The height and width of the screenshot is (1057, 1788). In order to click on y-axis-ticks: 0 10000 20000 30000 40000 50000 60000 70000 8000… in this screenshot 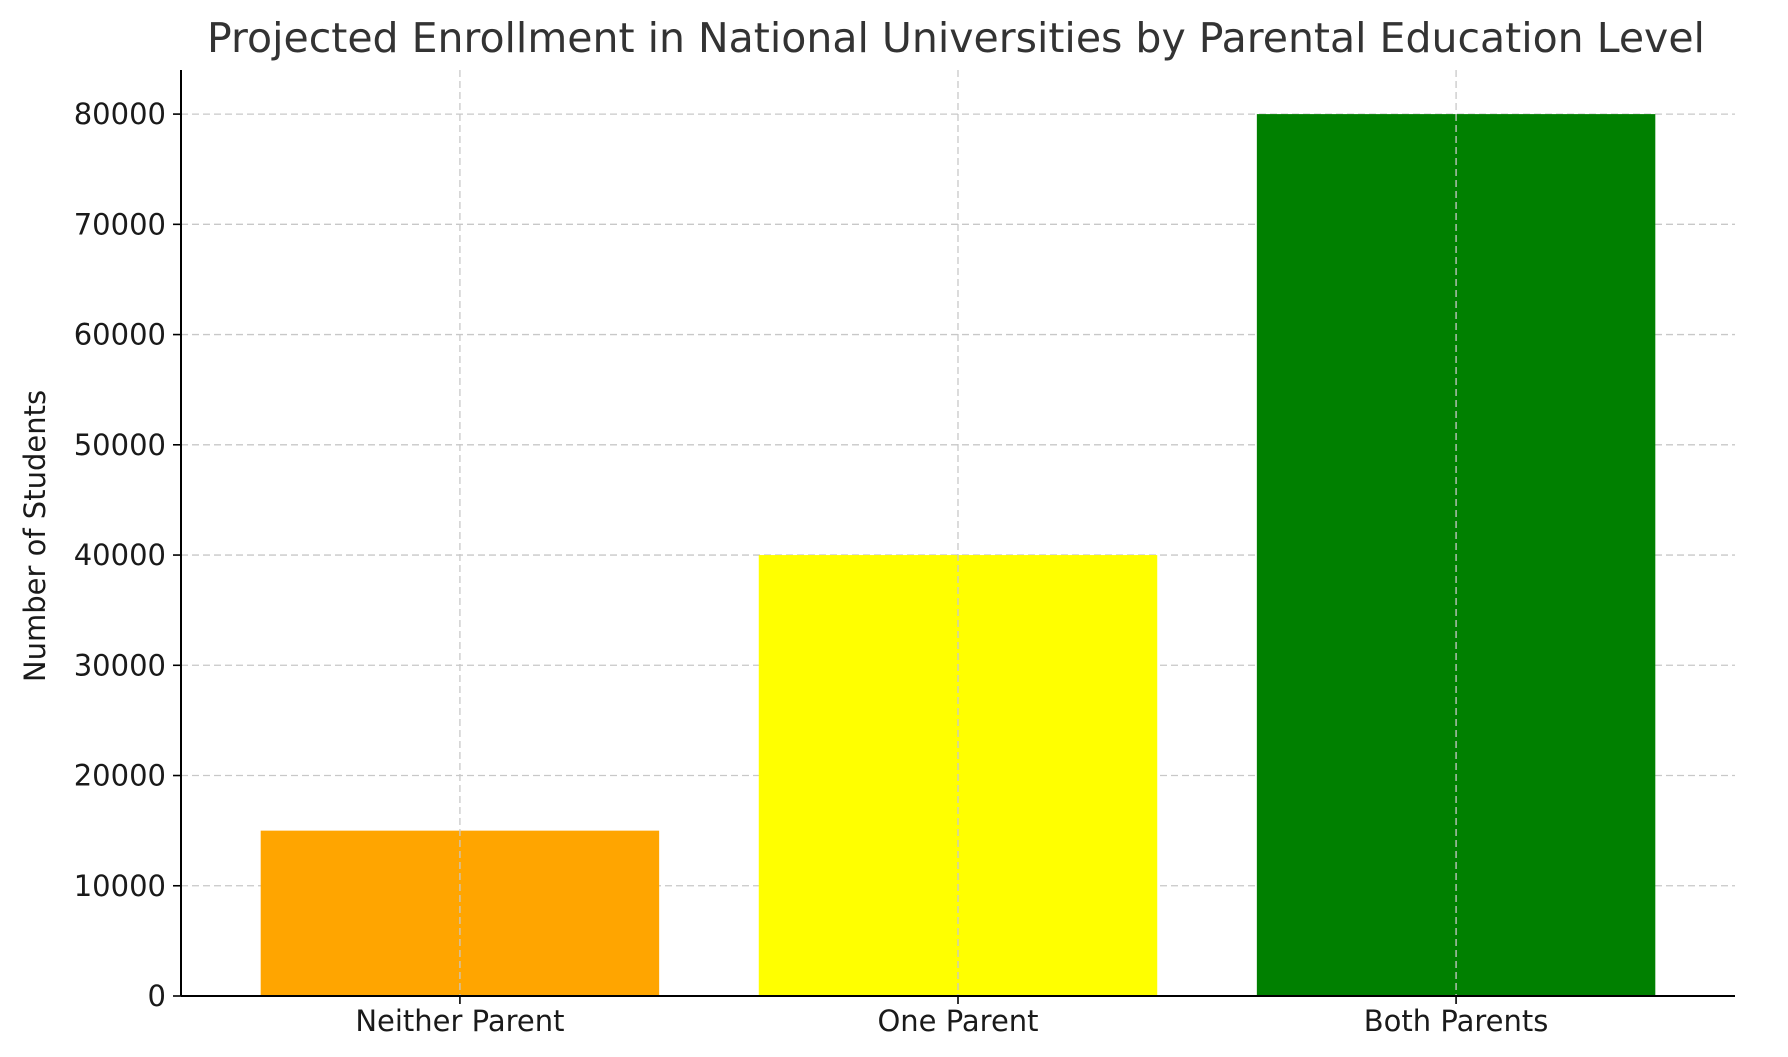, I will do `click(127, 555)`.